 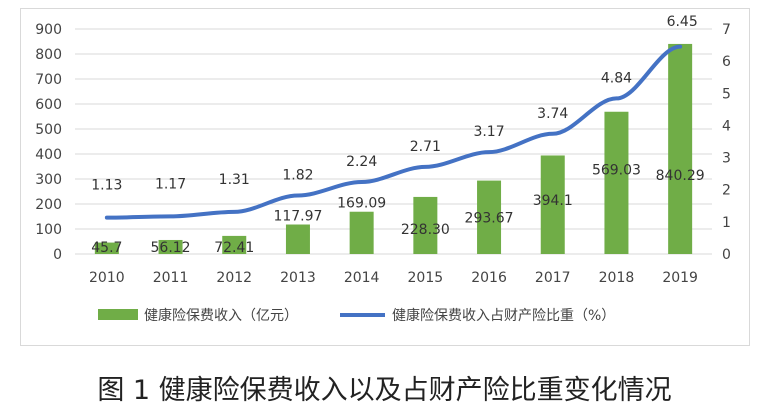 What do you see at coordinates (488, 132) in the screenshot?
I see `line-data-label: 3.17` at bounding box center [488, 132].